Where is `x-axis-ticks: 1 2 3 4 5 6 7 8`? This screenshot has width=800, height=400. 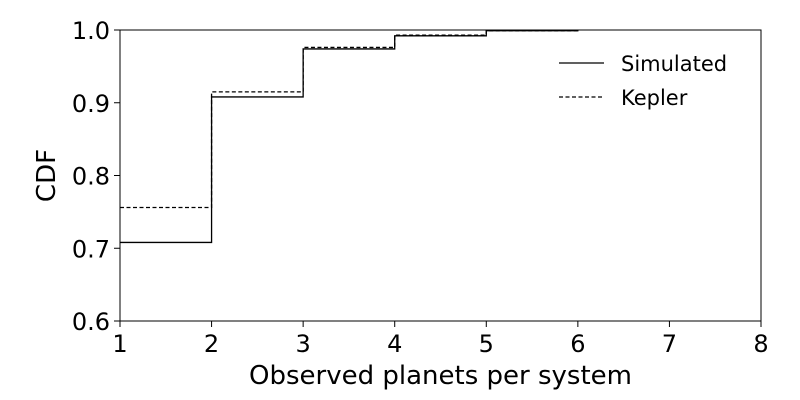 x-axis-ticks: 1 2 3 4 5 6 7 8 is located at coordinates (440, 339).